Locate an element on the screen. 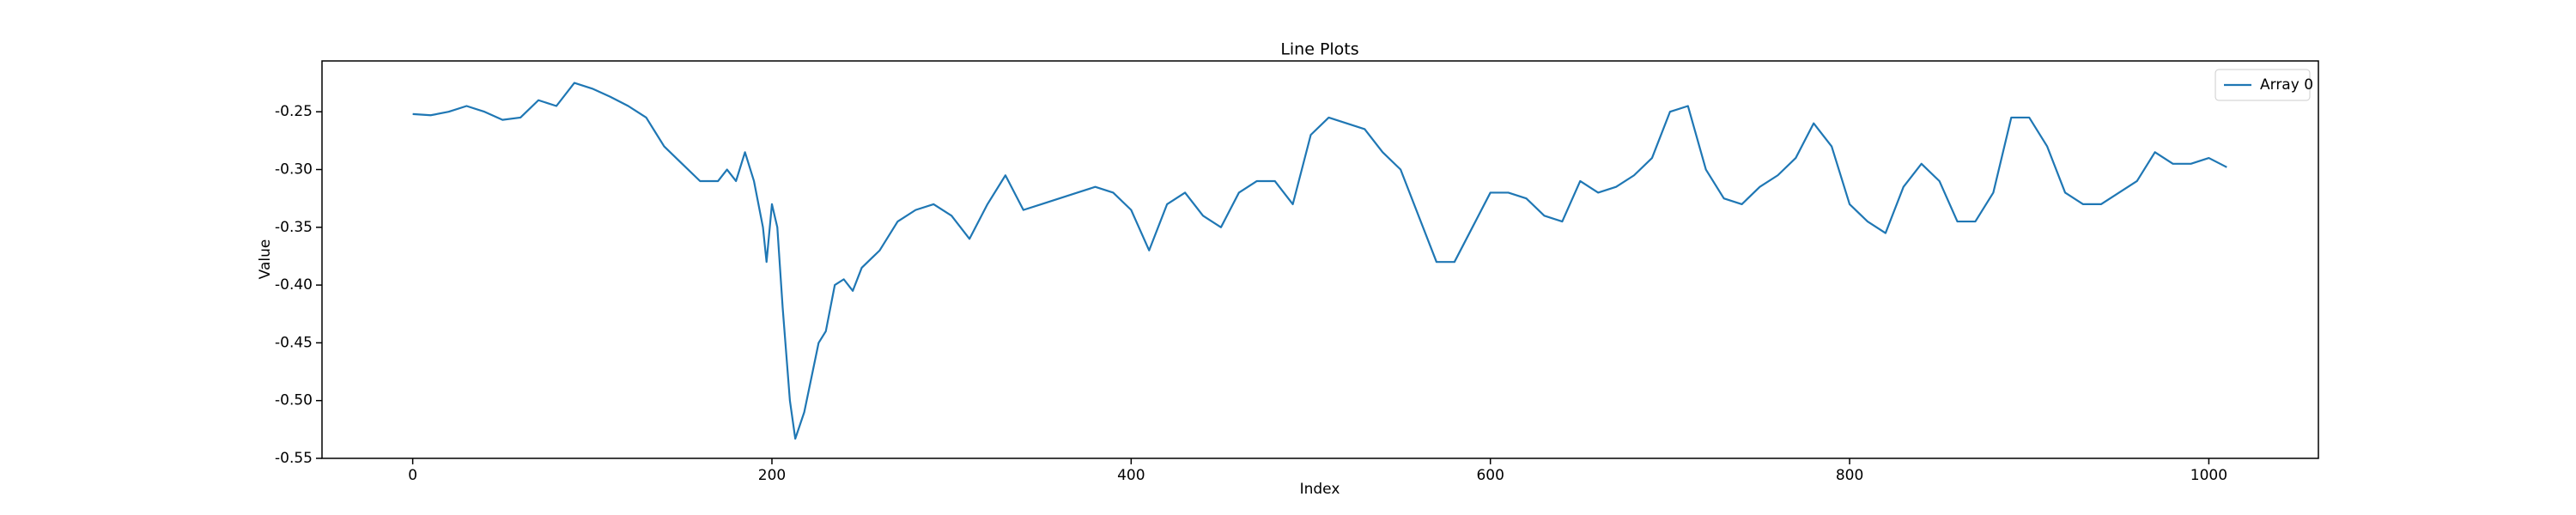 The image size is (2576, 515). y-tick-label: -0.25 is located at coordinates (294, 111).